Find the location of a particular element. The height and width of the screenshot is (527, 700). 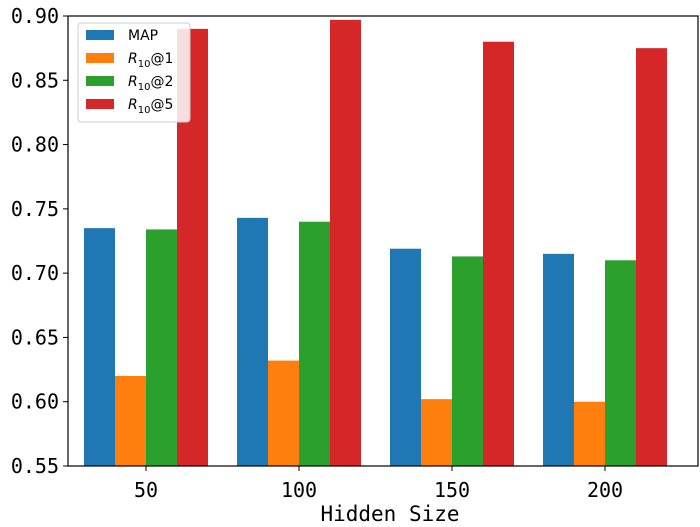

y-tick-label: 0.90 is located at coordinates (35, 16).